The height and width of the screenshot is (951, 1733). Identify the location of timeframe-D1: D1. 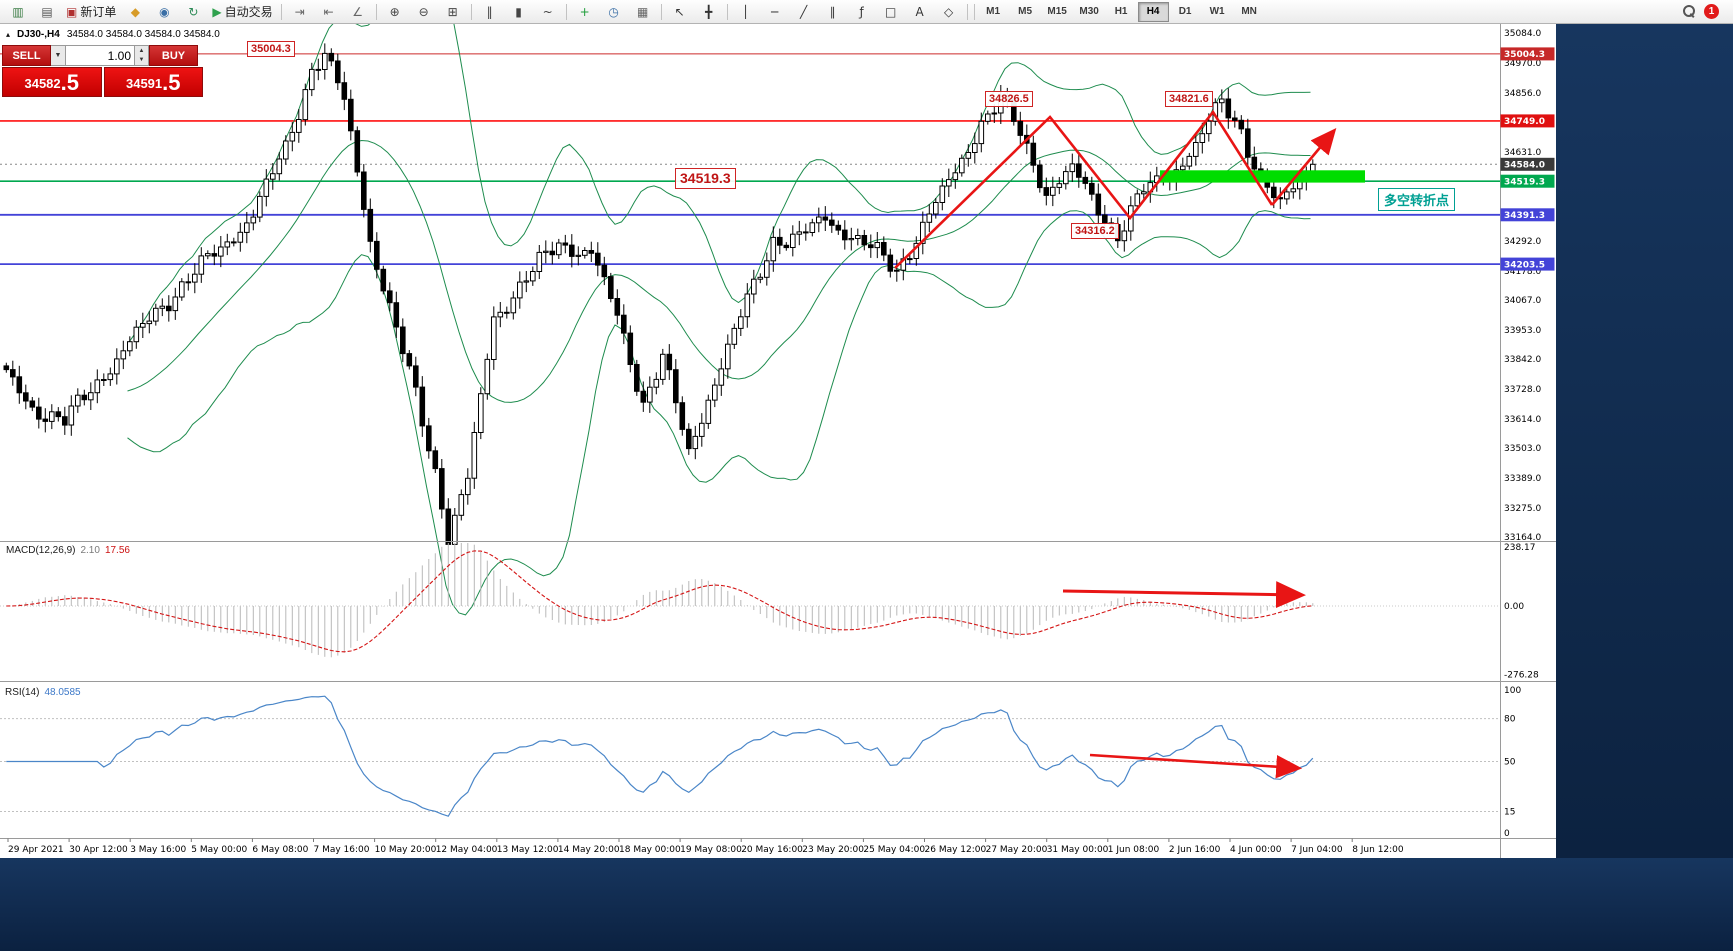
(1185, 11).